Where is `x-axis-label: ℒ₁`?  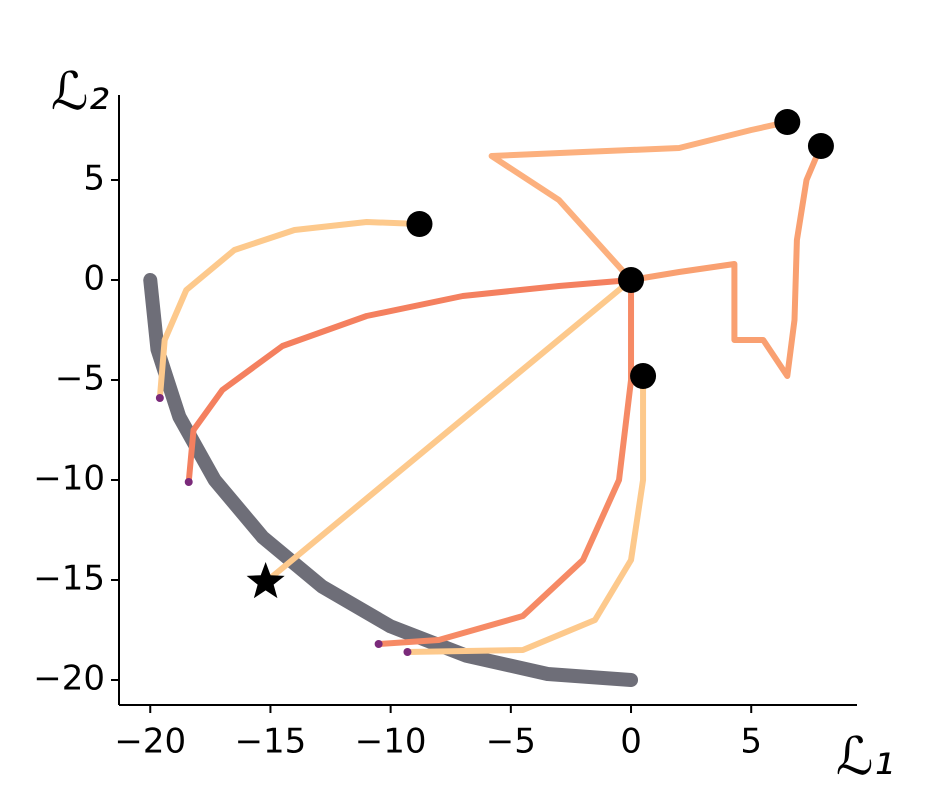
x-axis-label: ℒ₁ is located at coordinates (865, 757).